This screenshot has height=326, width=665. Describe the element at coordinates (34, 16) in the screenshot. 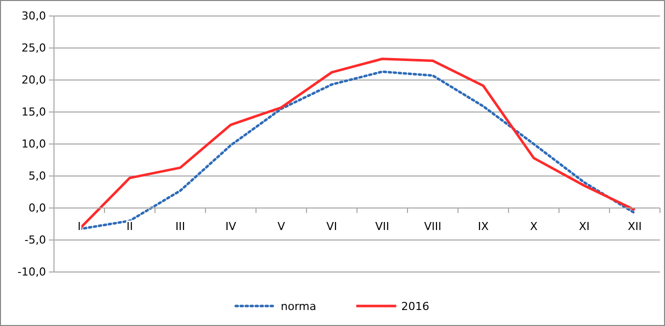

I see `y-tick-label: 30,0` at that location.